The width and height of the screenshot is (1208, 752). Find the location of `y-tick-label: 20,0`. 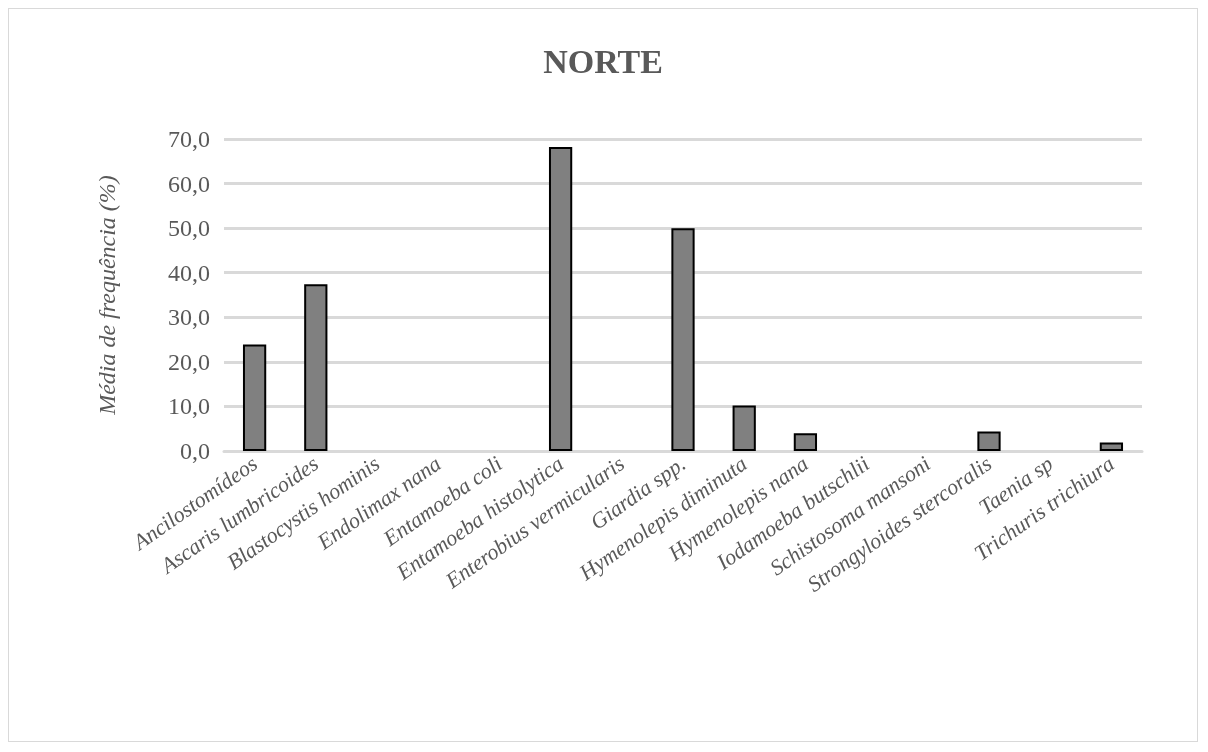

y-tick-label: 20,0 is located at coordinates (189, 361).